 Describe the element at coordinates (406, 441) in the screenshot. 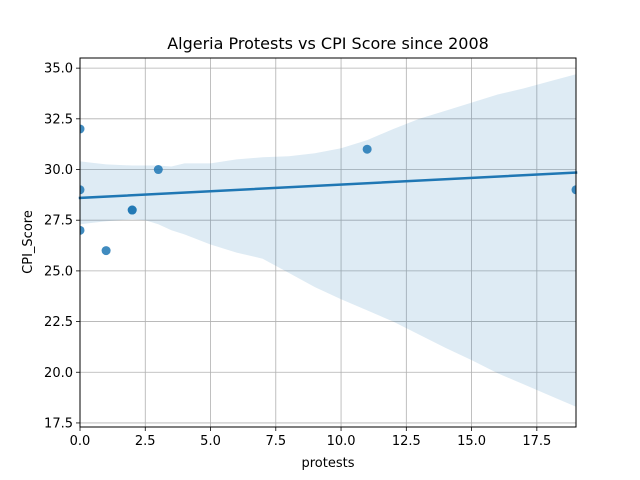

I see `x-tick-label: 12.5` at that location.